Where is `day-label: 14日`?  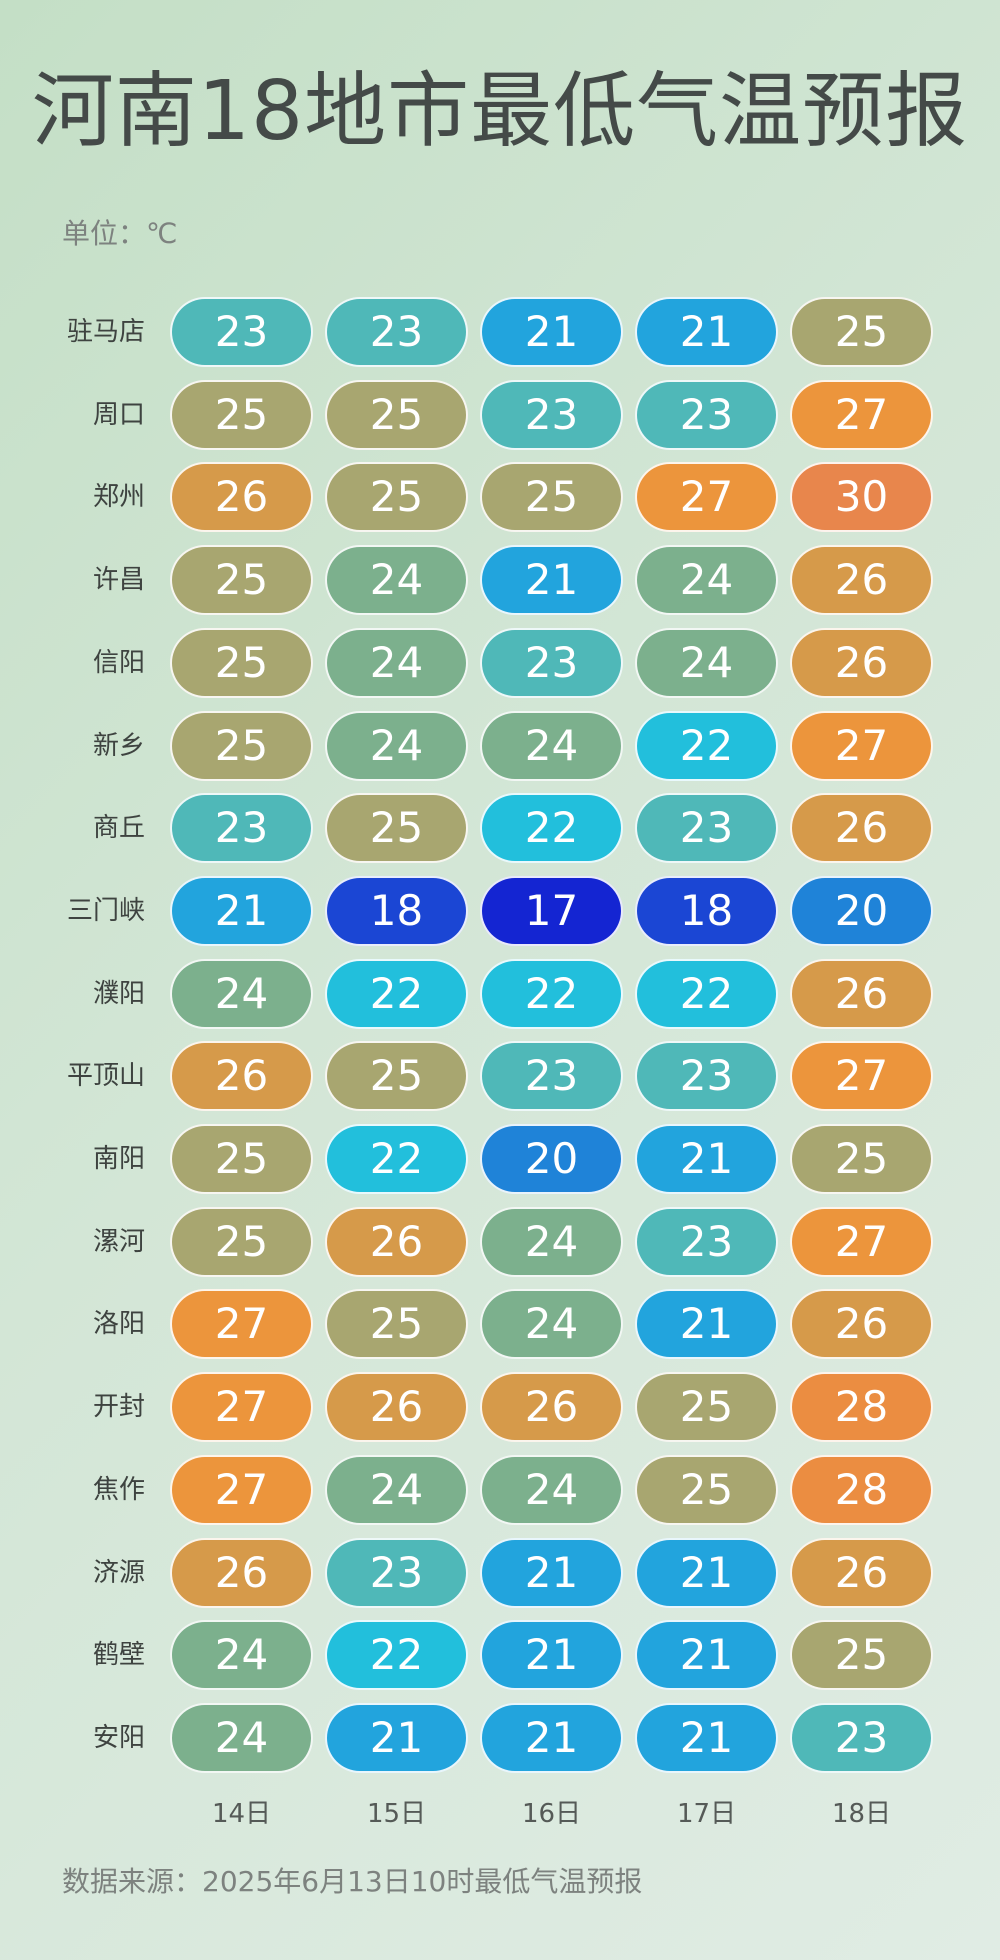
day-label: 14日 is located at coordinates (241, 1814).